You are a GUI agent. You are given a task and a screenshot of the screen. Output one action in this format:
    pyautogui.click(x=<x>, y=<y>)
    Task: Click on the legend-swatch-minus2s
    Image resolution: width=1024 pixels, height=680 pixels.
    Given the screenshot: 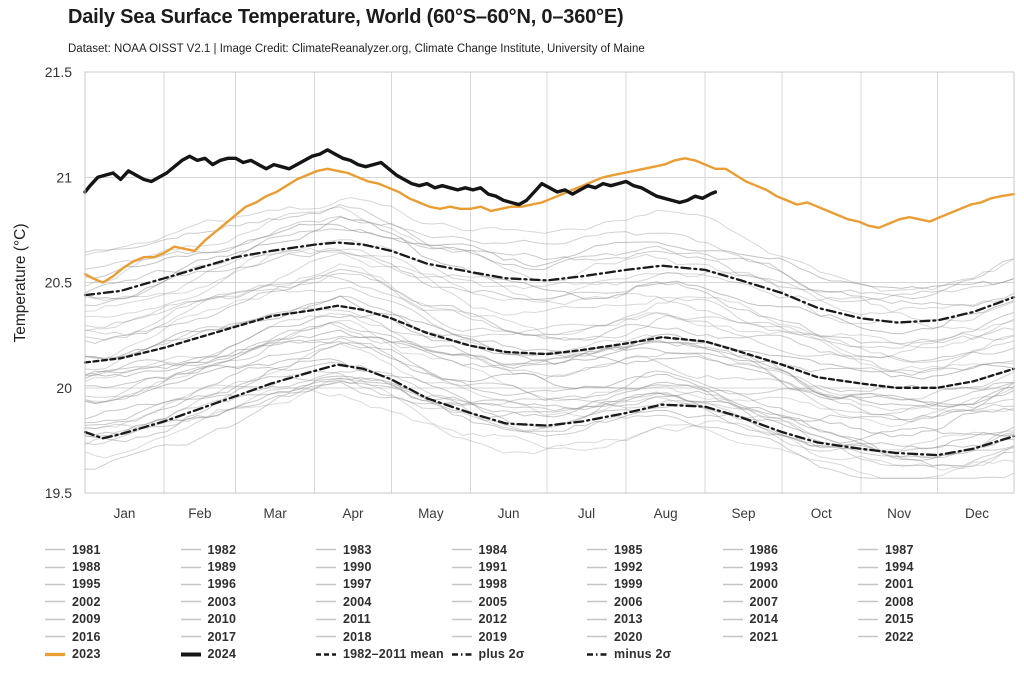 What is the action you would take?
    pyautogui.click(x=597, y=654)
    